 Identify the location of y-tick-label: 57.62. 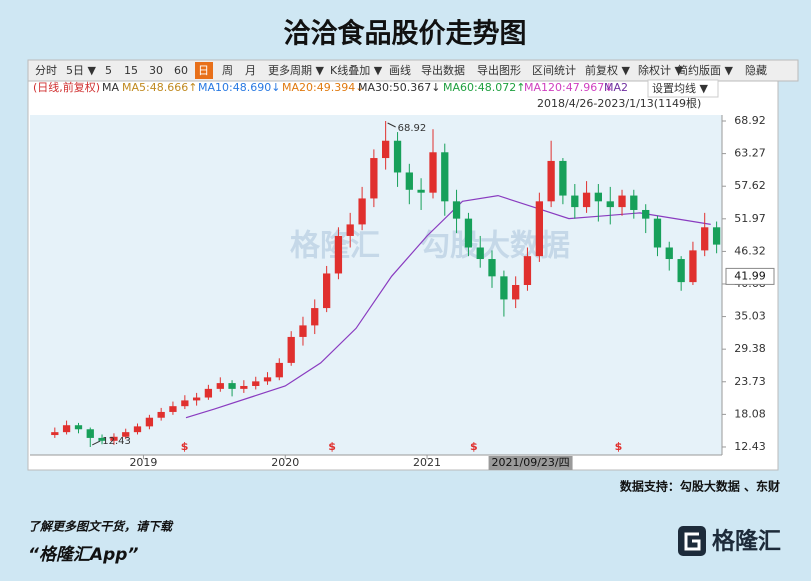
(750, 185).